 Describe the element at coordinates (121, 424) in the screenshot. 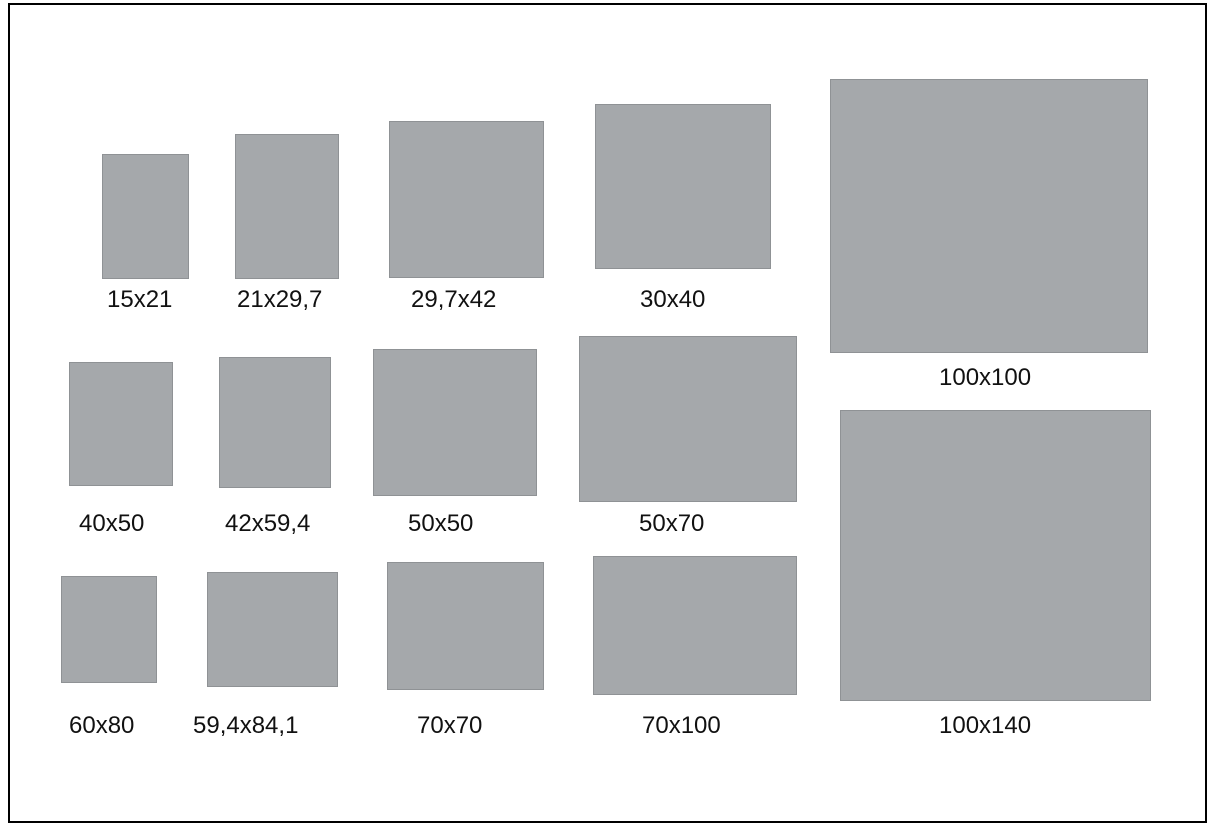

I see `format-sheet-40x50` at that location.